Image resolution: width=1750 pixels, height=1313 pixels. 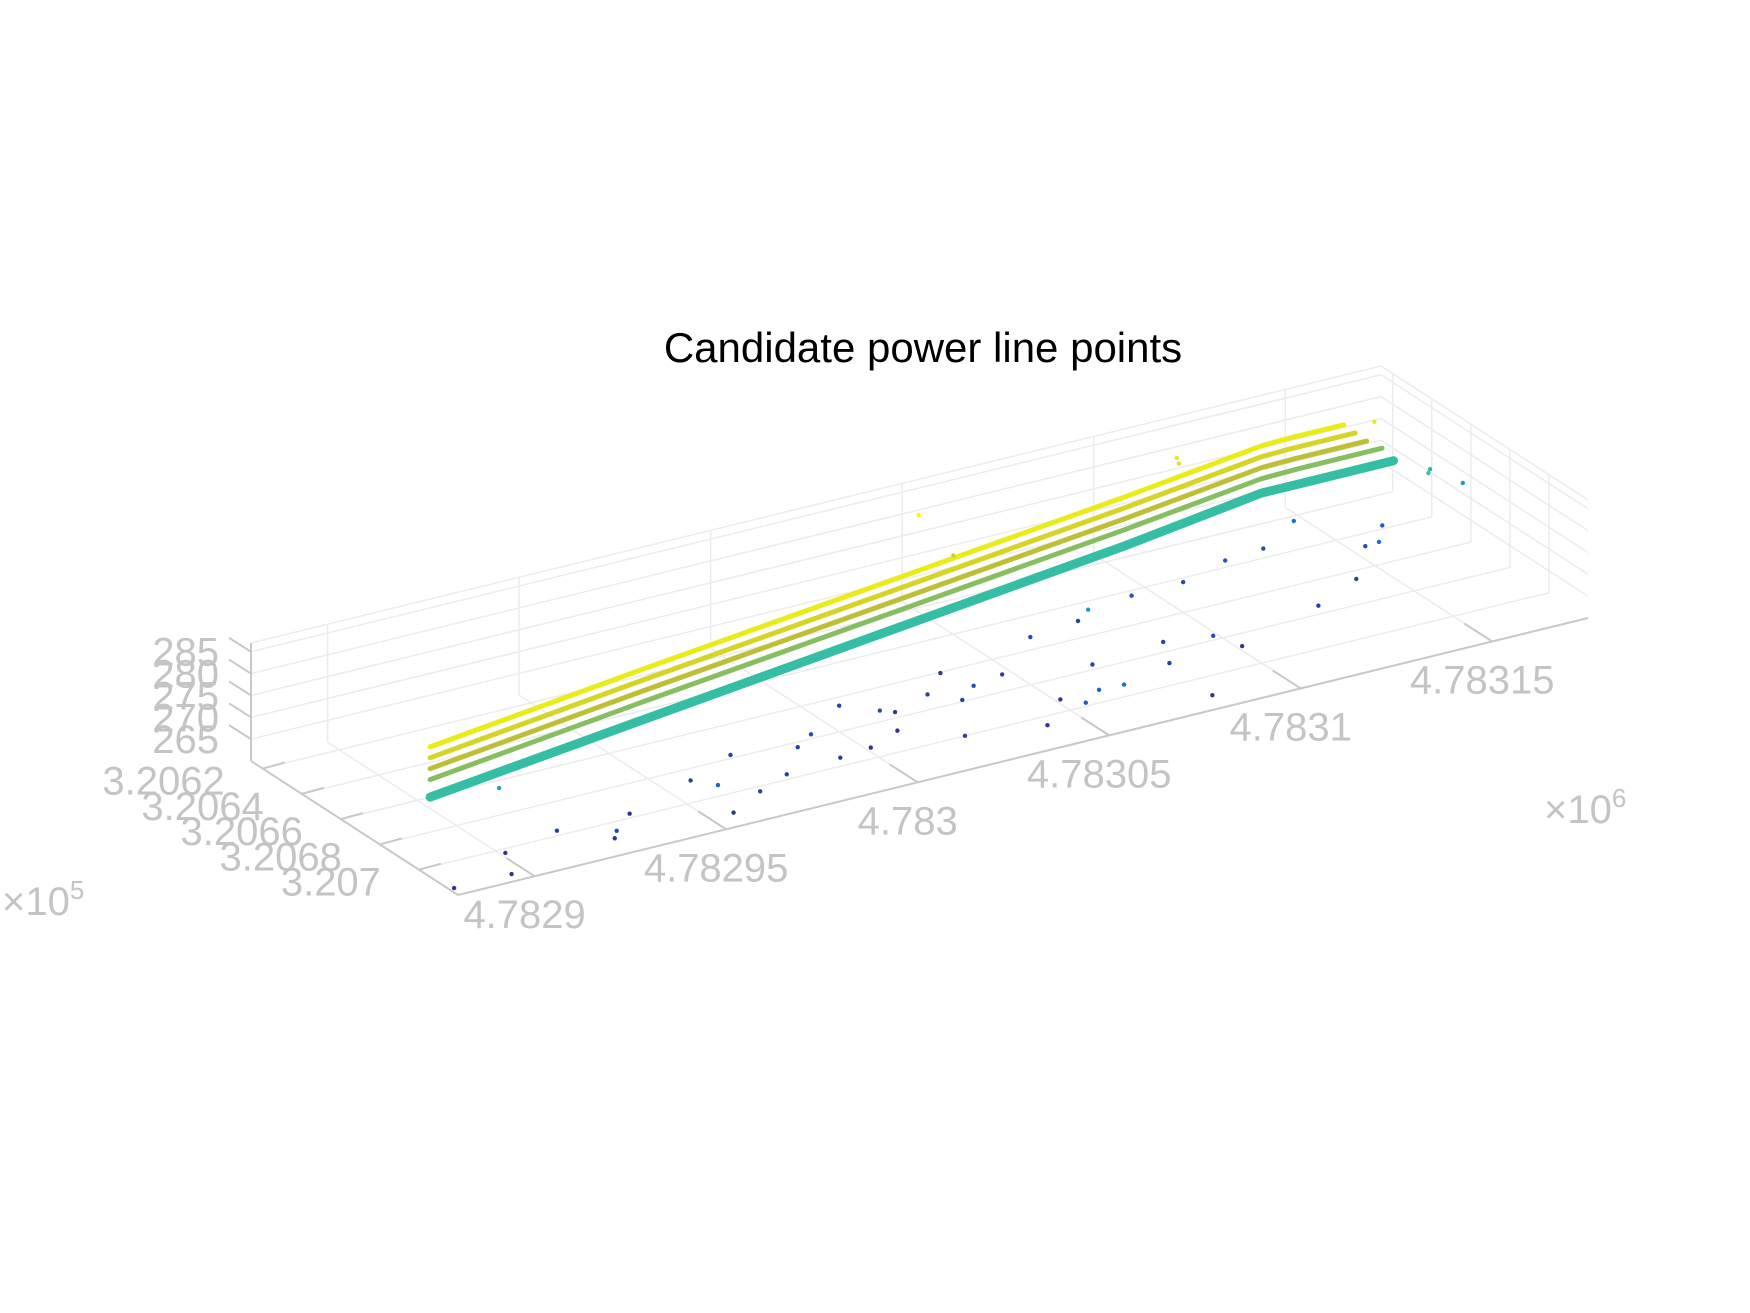 I want to click on y-exponent-label: ×10⁵, so click(x=43, y=899).